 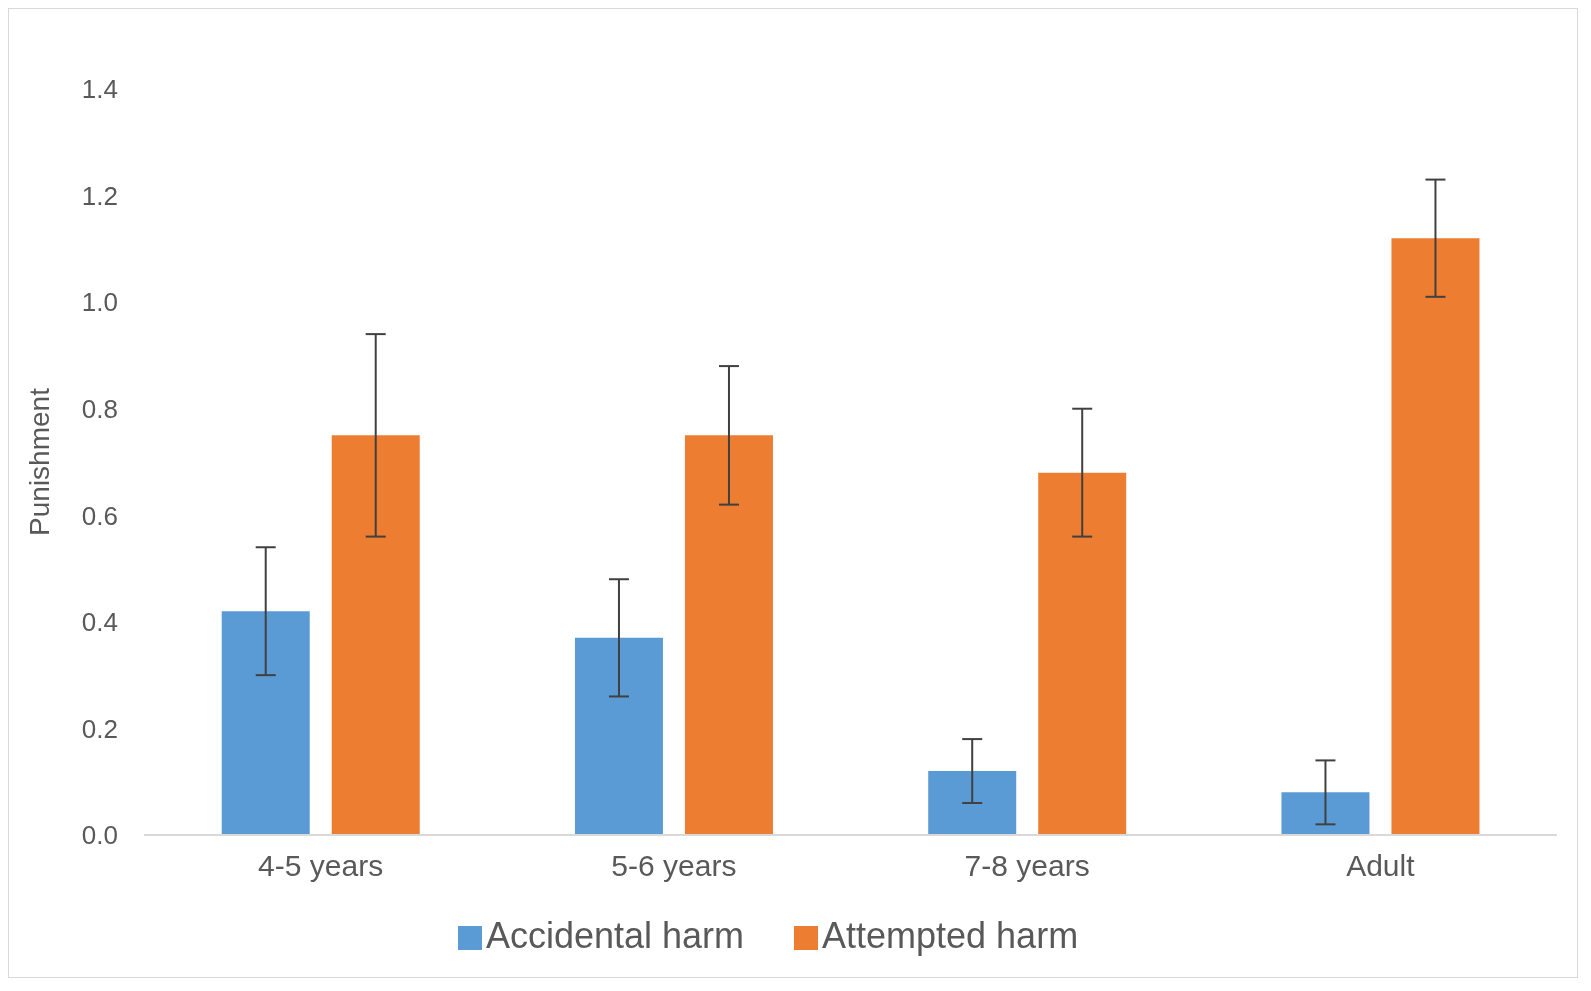 What do you see at coordinates (99, 835) in the screenshot?
I see `y-tick-label: 0.0` at bounding box center [99, 835].